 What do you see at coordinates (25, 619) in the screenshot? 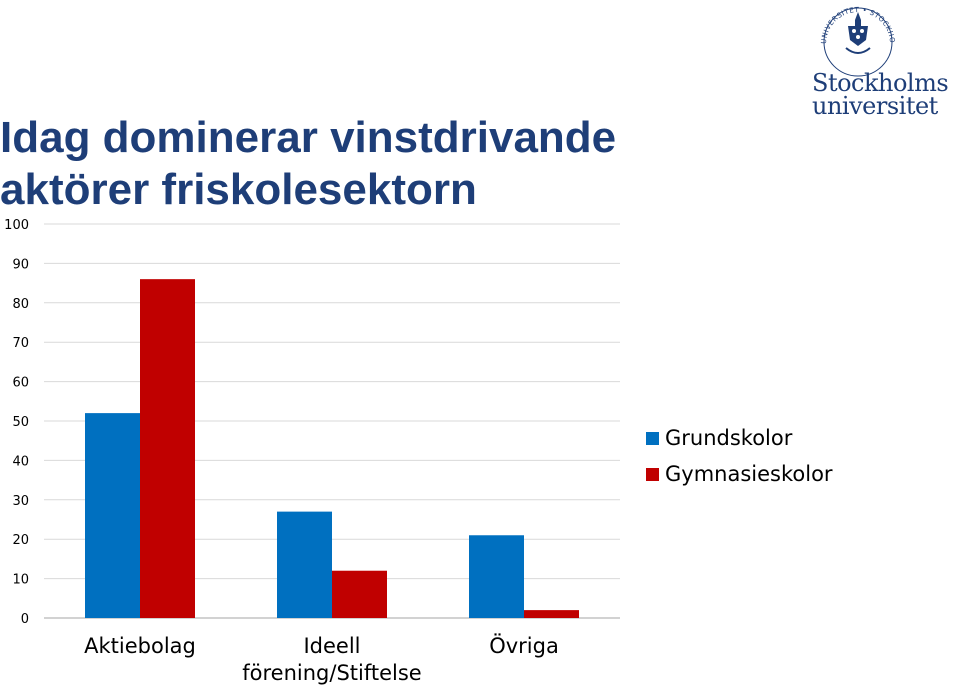
I see `y-tick-label: 0` at bounding box center [25, 619].